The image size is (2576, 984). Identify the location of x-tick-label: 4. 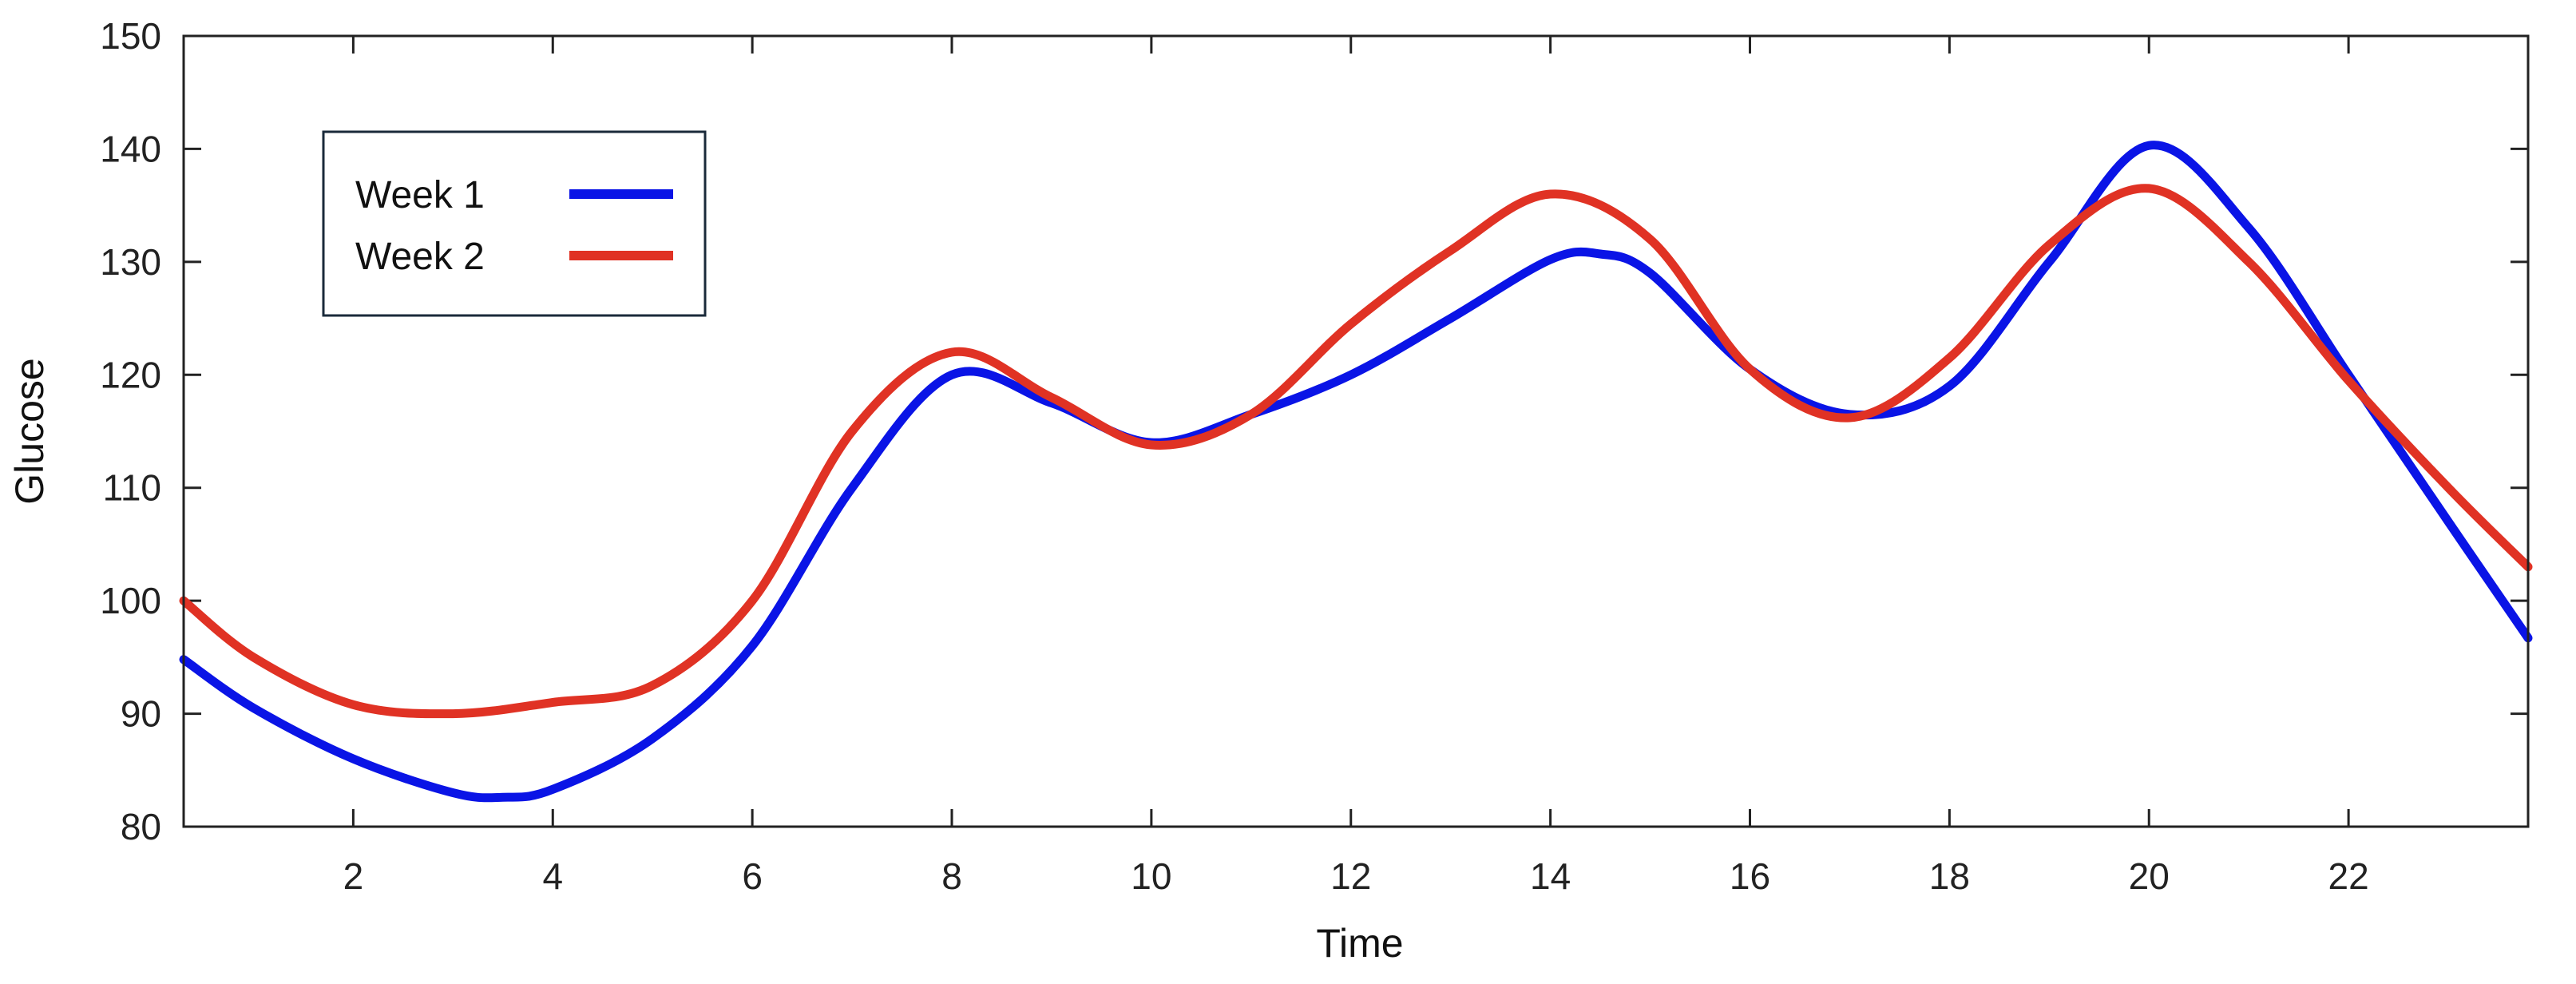
(552, 876).